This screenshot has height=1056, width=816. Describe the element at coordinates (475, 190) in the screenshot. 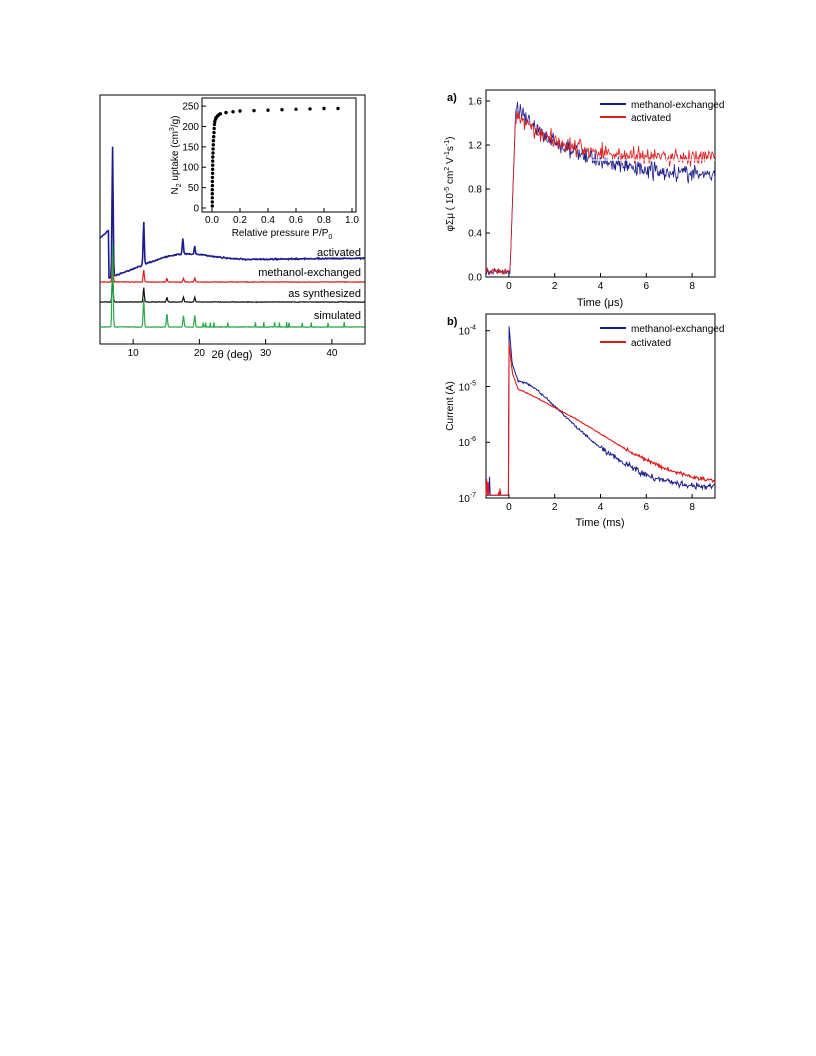

I see `a-y-tick-label: 0.8` at that location.